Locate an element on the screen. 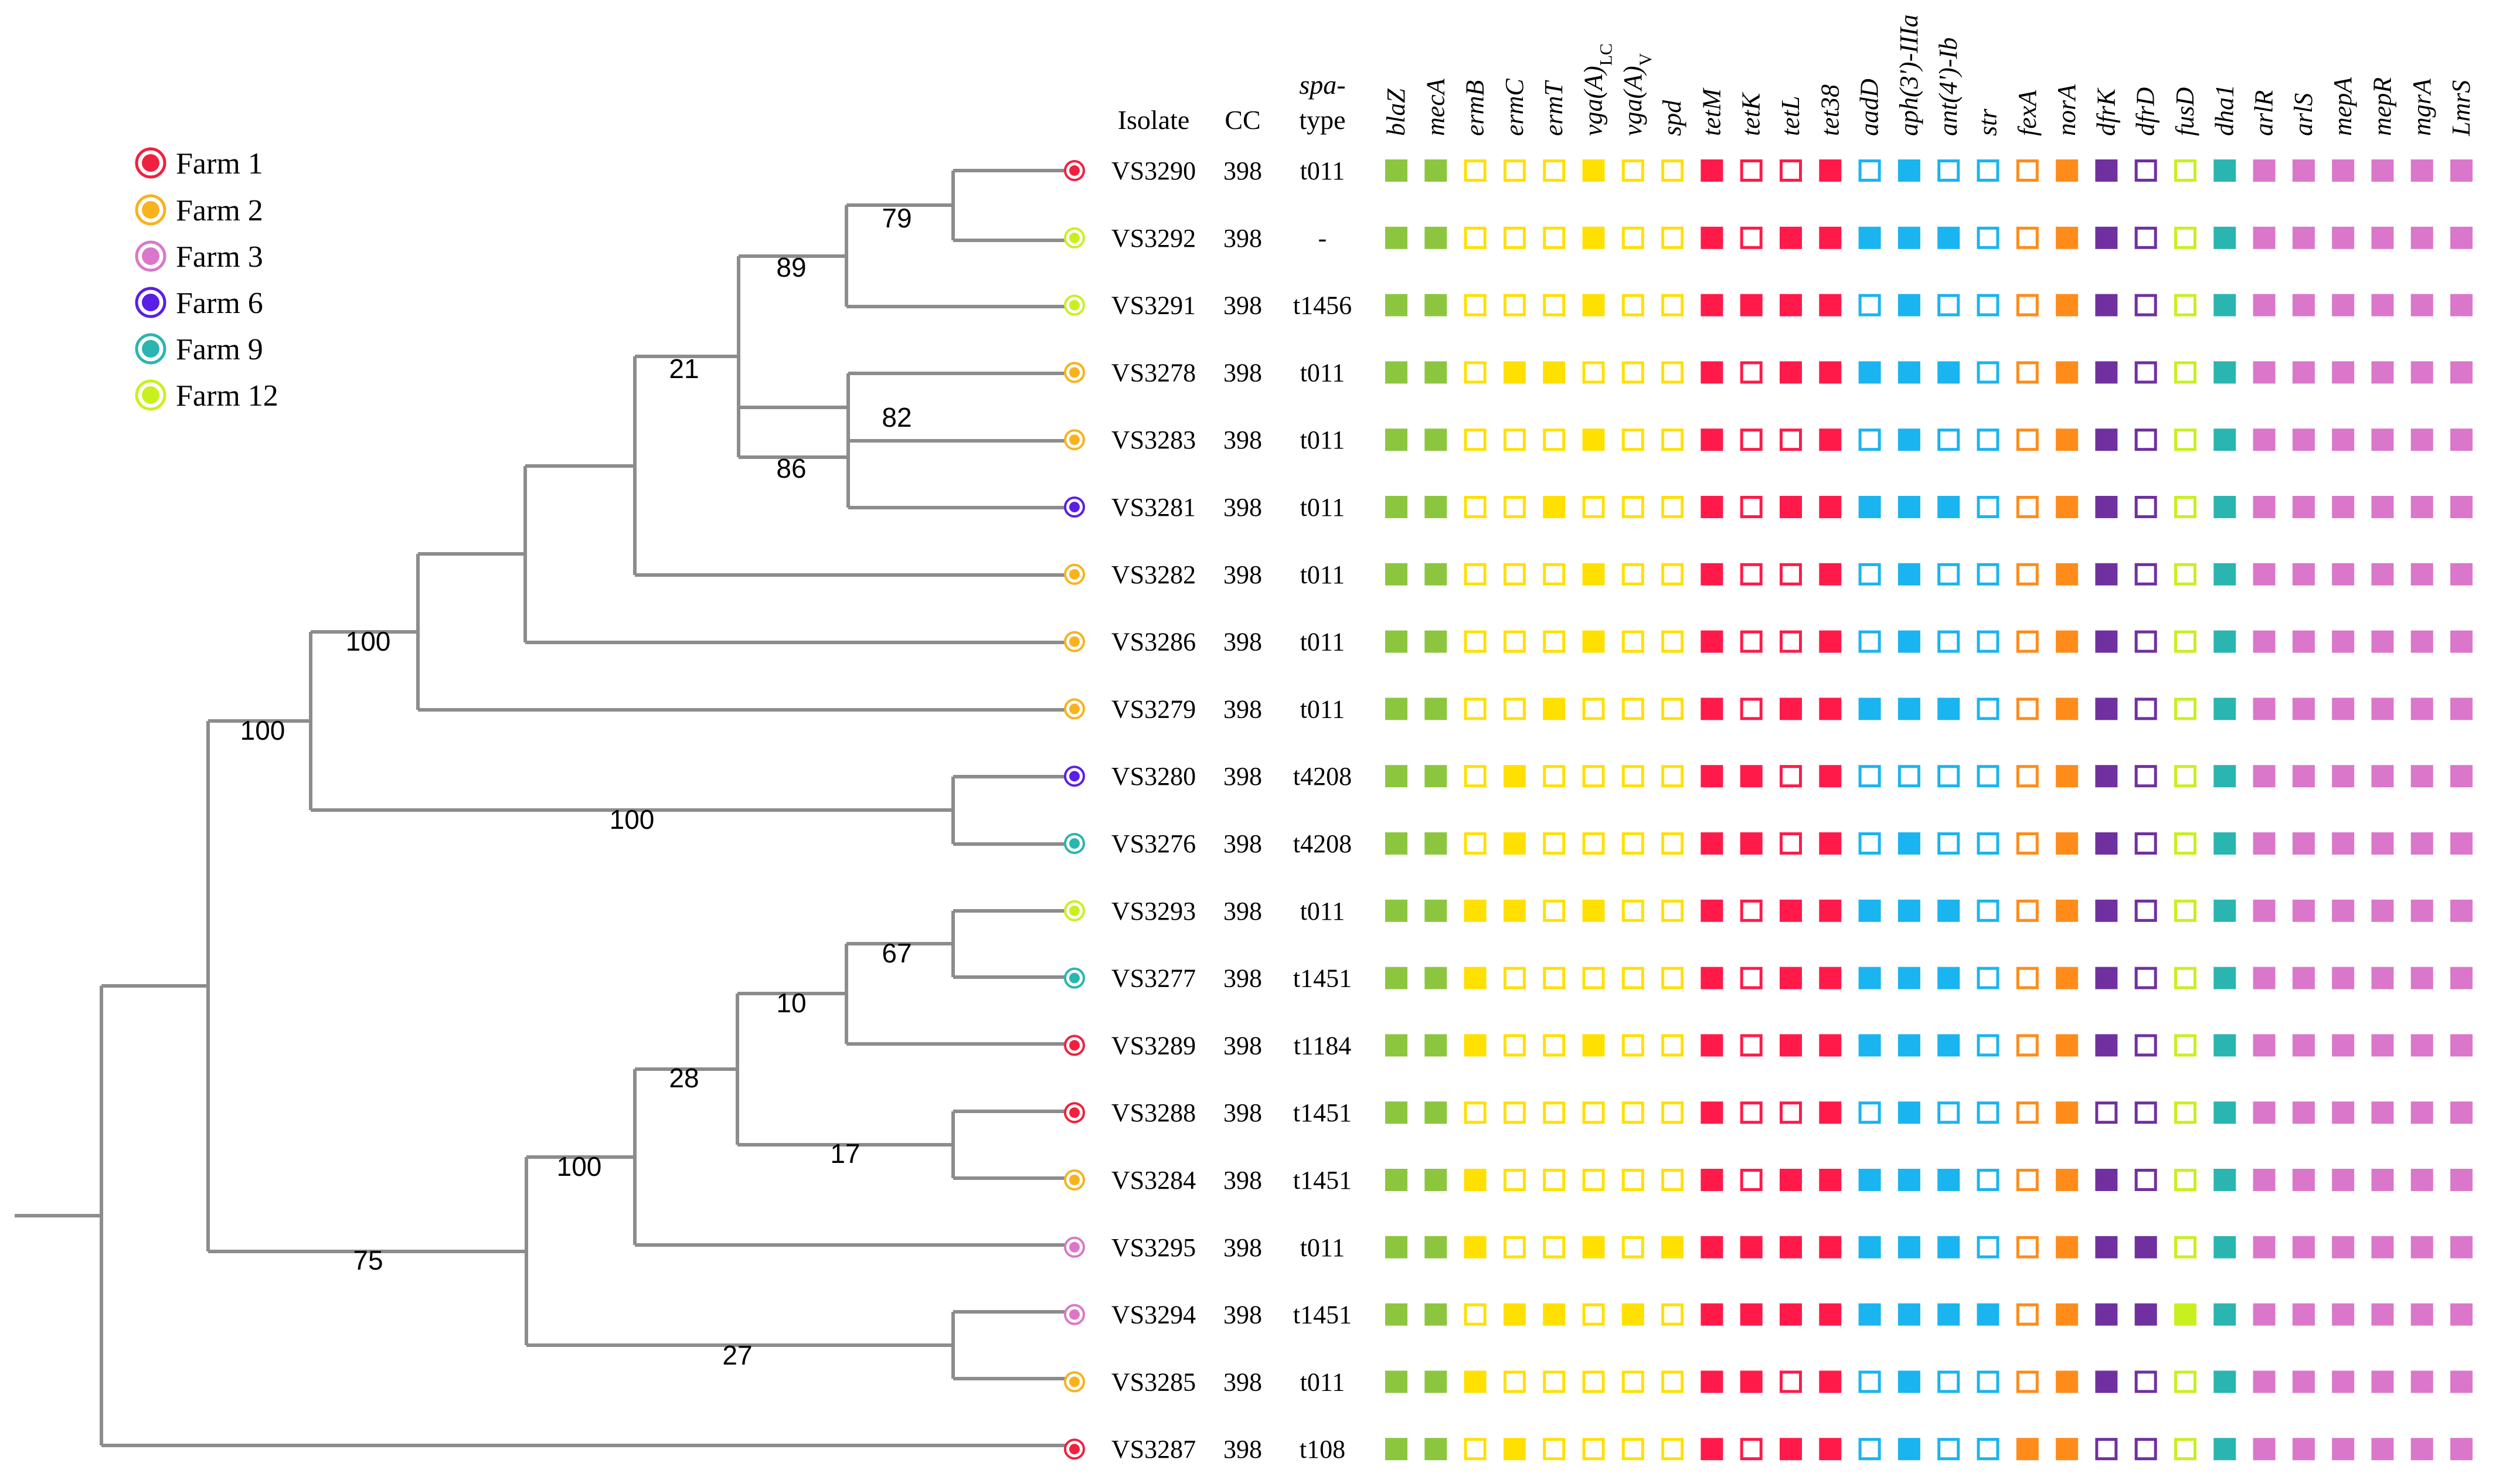 The height and width of the screenshot is (1473, 2520). isolate-row: VS3295 398 t011 is located at coordinates (1768, 1247).